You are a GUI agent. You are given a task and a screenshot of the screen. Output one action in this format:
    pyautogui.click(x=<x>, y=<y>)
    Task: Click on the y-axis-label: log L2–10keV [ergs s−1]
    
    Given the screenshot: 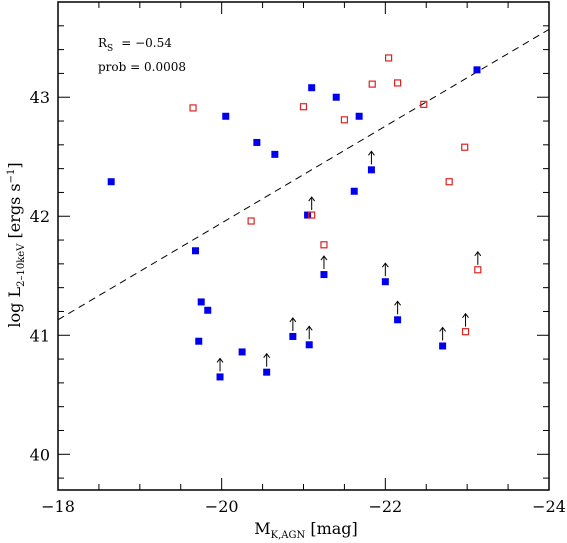 What is the action you would take?
    pyautogui.click(x=16, y=244)
    